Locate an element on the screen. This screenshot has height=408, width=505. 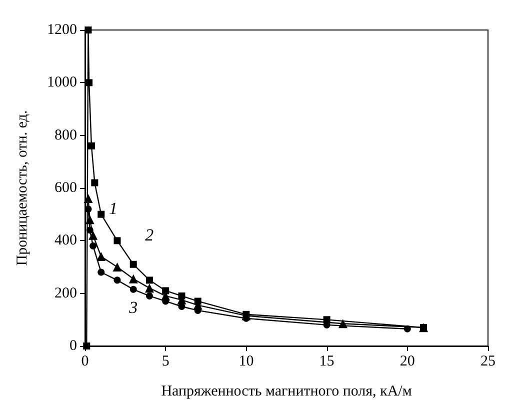
y-tick-label: 800 is located at coordinates (65, 135).